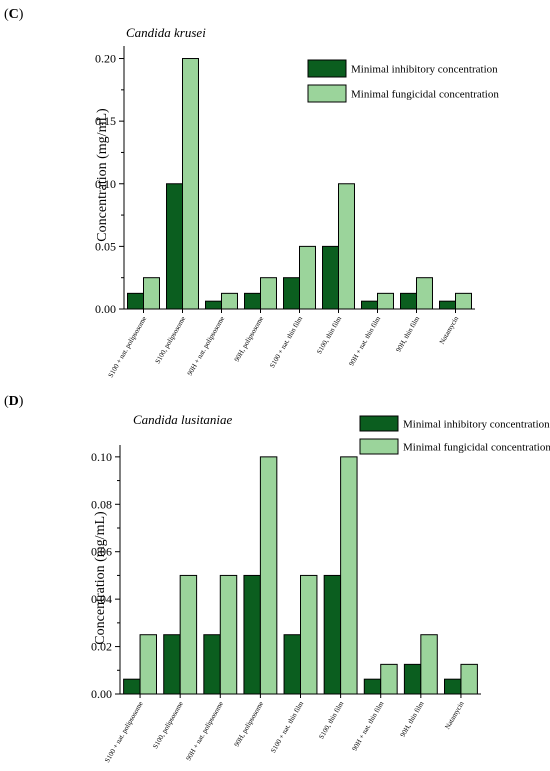 This screenshot has height=771, width=550. What do you see at coordinates (14, 401) in the screenshot?
I see `panel-label: (D)` at bounding box center [14, 401].